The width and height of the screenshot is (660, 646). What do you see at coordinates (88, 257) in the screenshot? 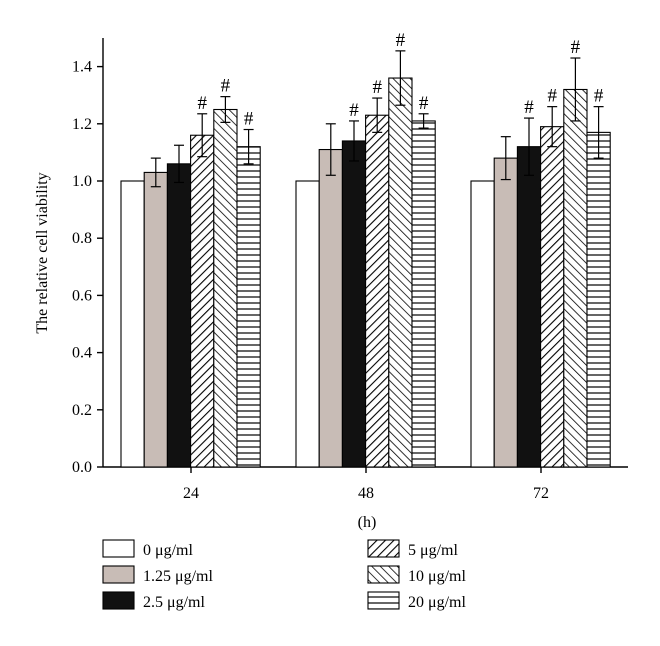
I see `y-axis: 0.0 0.2 0.4 0.6 0.8 1.0 1.2 1.4` at bounding box center [88, 257].